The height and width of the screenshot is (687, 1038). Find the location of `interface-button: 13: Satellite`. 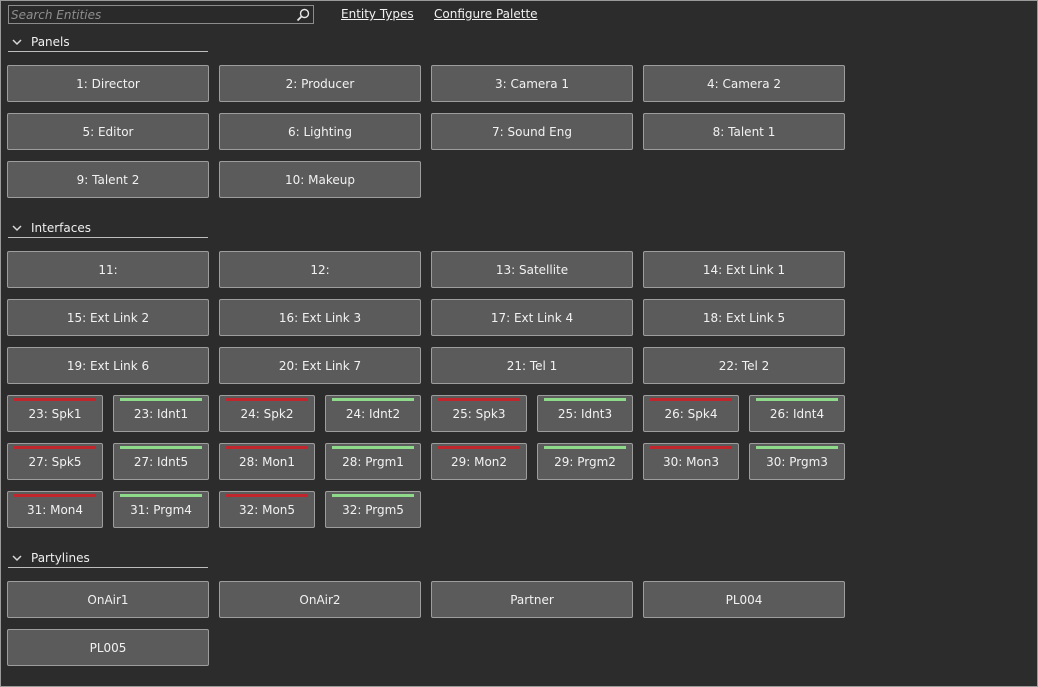

interface-button: 13: Satellite is located at coordinates (532, 269).